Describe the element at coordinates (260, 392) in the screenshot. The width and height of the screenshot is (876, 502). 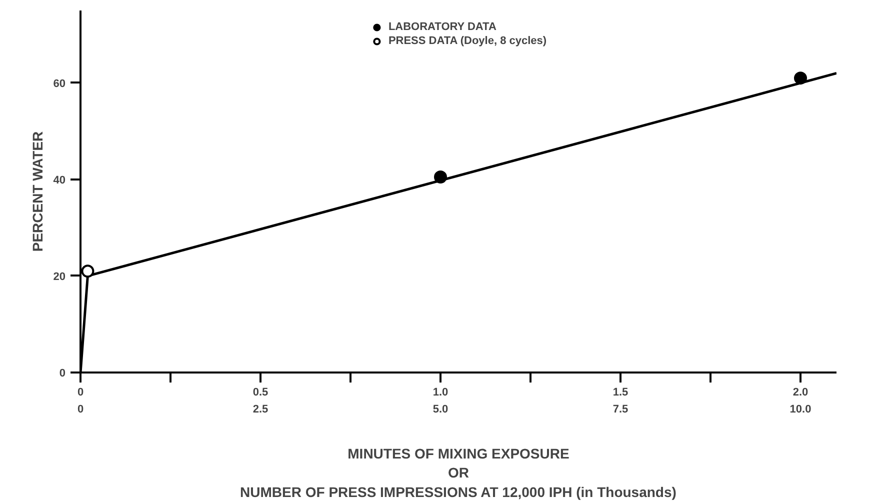
I see `x-tick-label: 0.5` at that location.